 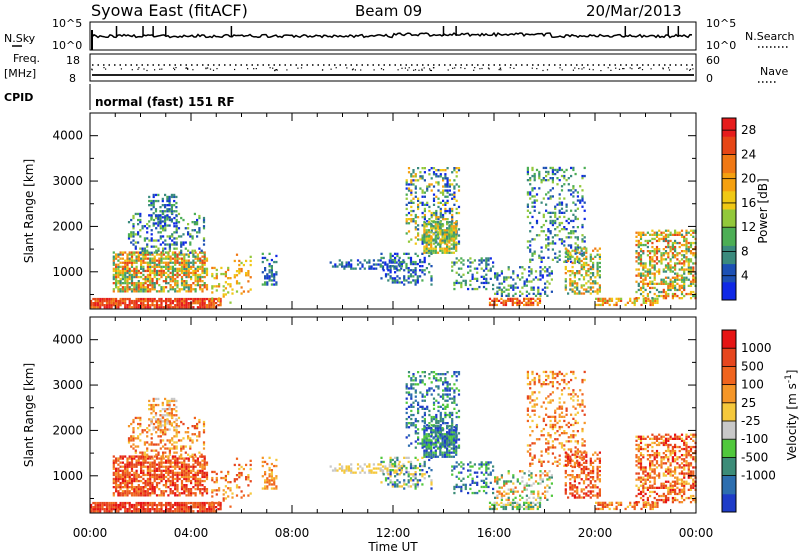 What do you see at coordinates (729, 164) in the screenshot?
I see `colorbar-segment` at bounding box center [729, 164].